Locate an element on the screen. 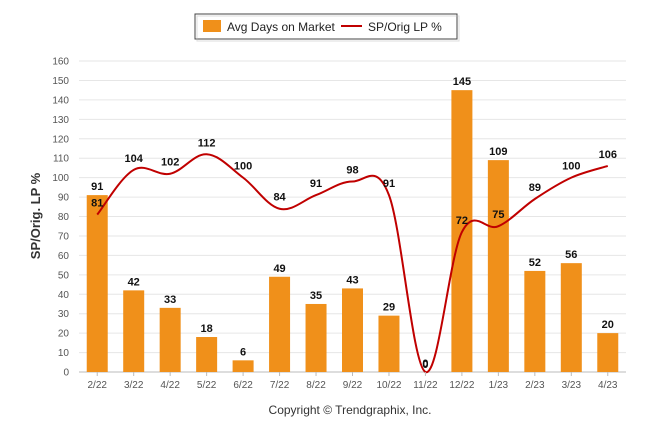  bar-value-label: 6 is located at coordinates (243, 352).